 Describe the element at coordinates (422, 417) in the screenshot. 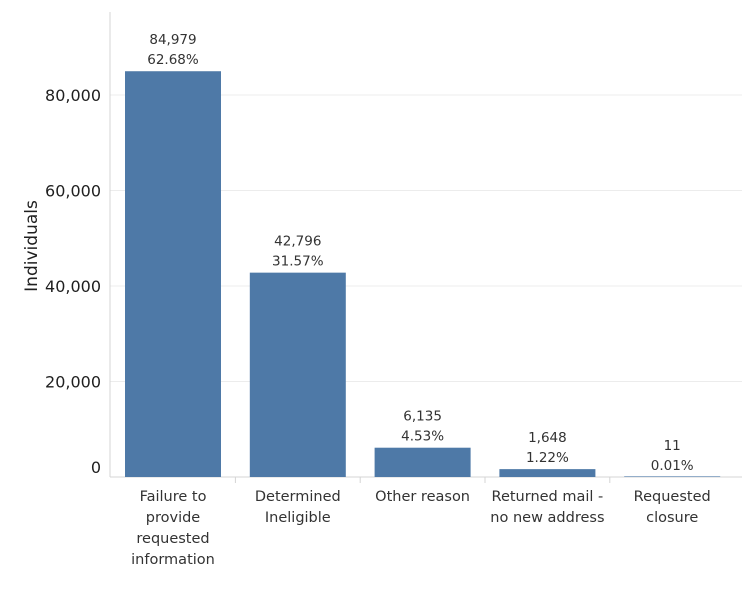

I see `bar-value-label: 6,135` at that location.